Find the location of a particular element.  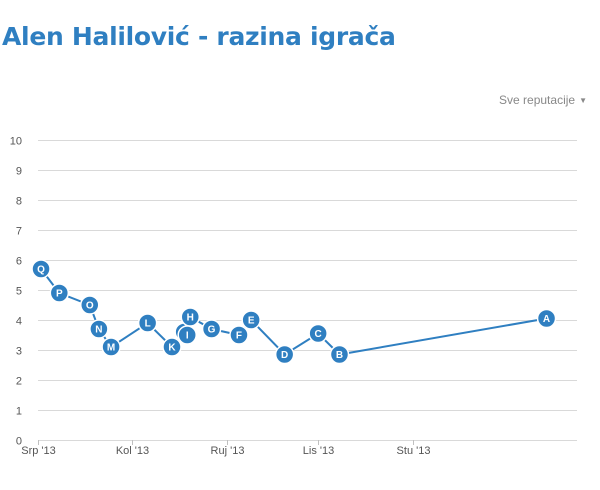

data-point: Q is located at coordinates (41, 269).